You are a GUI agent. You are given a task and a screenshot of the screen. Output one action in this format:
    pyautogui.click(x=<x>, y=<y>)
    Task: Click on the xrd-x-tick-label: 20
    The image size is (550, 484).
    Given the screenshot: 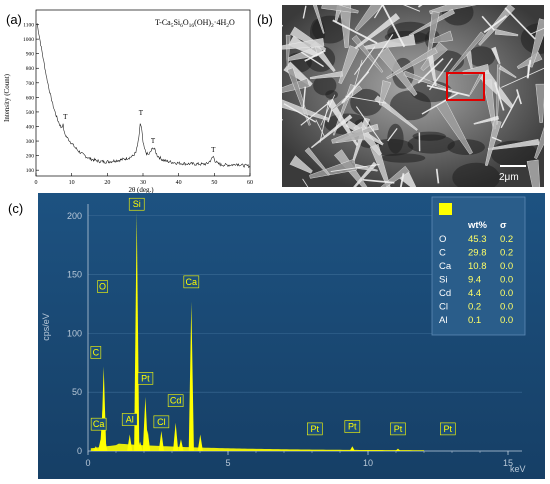 What is the action you would take?
    pyautogui.click(x=107, y=183)
    